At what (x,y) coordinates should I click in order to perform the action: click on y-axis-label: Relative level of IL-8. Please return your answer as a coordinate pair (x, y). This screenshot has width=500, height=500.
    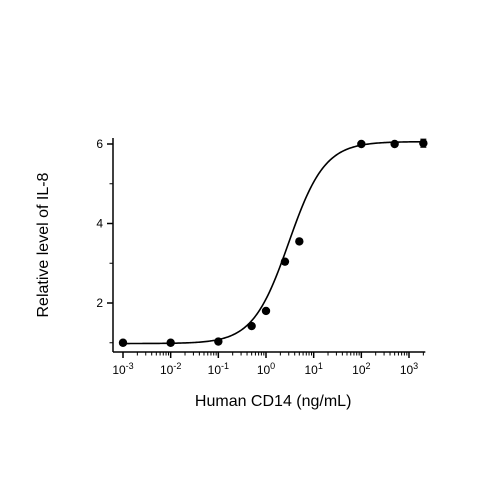
    Looking at the image, I should click on (43, 244).